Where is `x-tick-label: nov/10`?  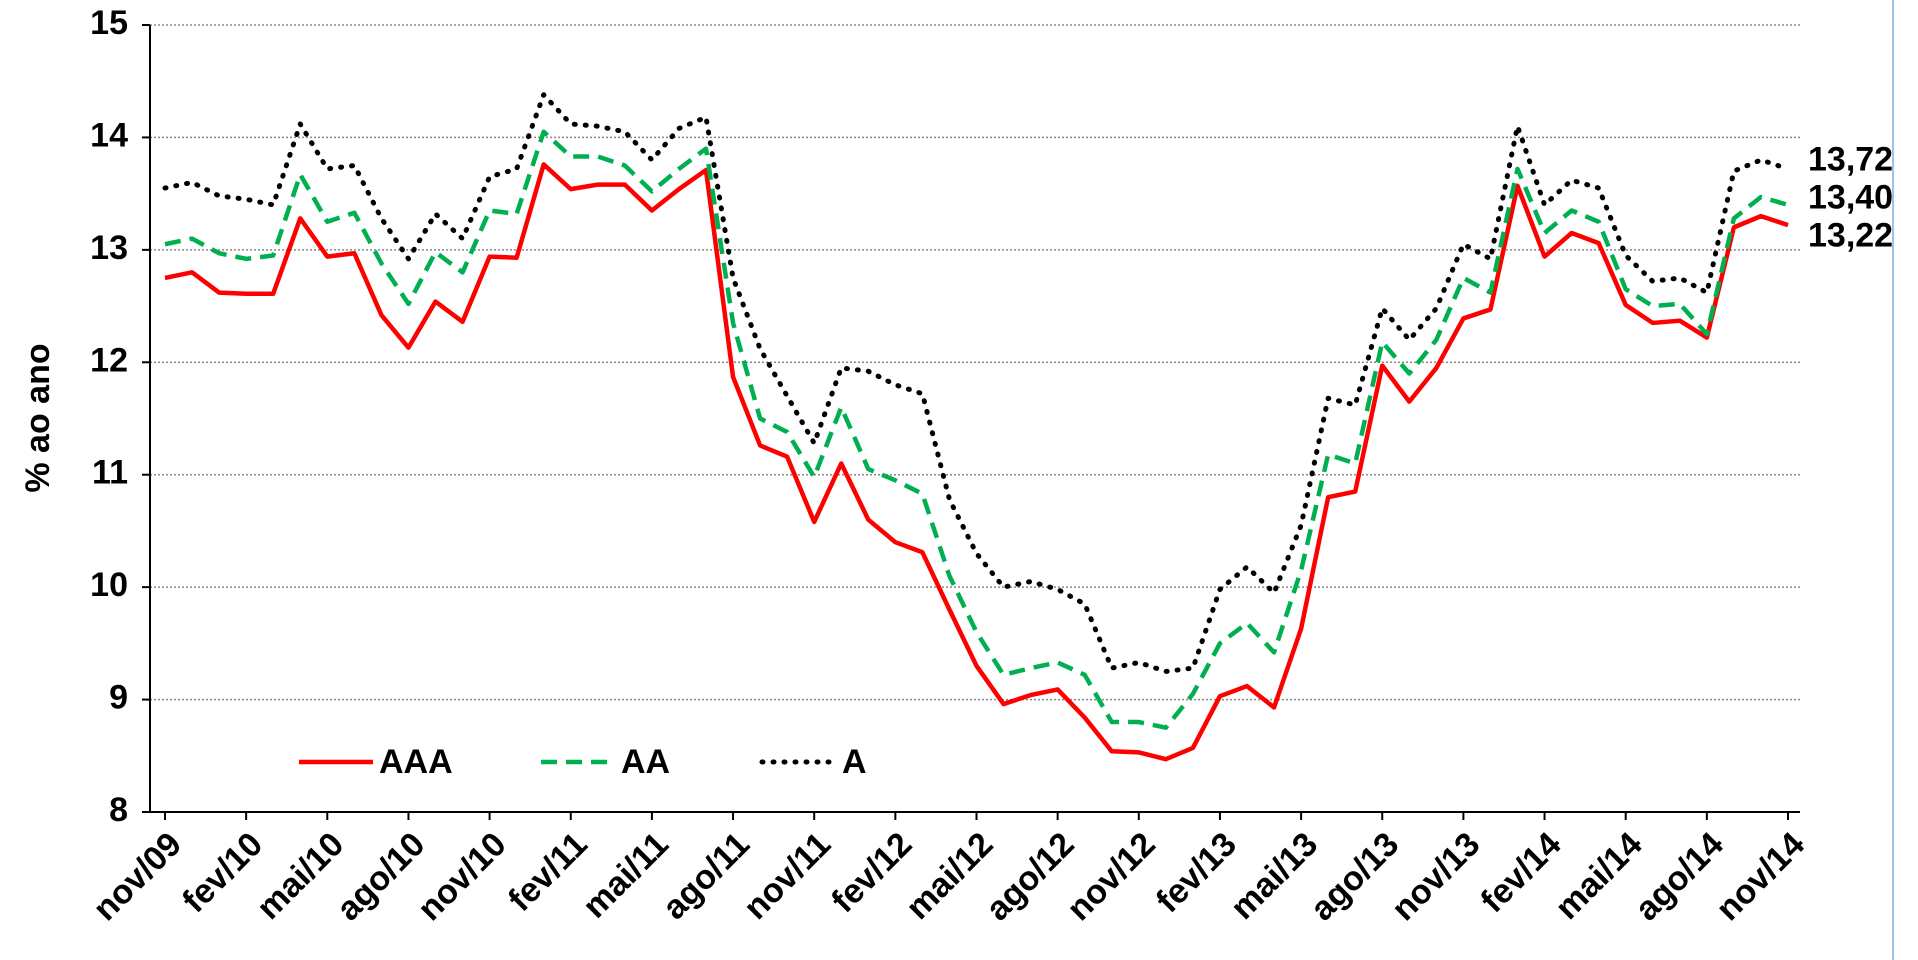
x-tick-label: nov/10 is located at coordinates (462, 876).